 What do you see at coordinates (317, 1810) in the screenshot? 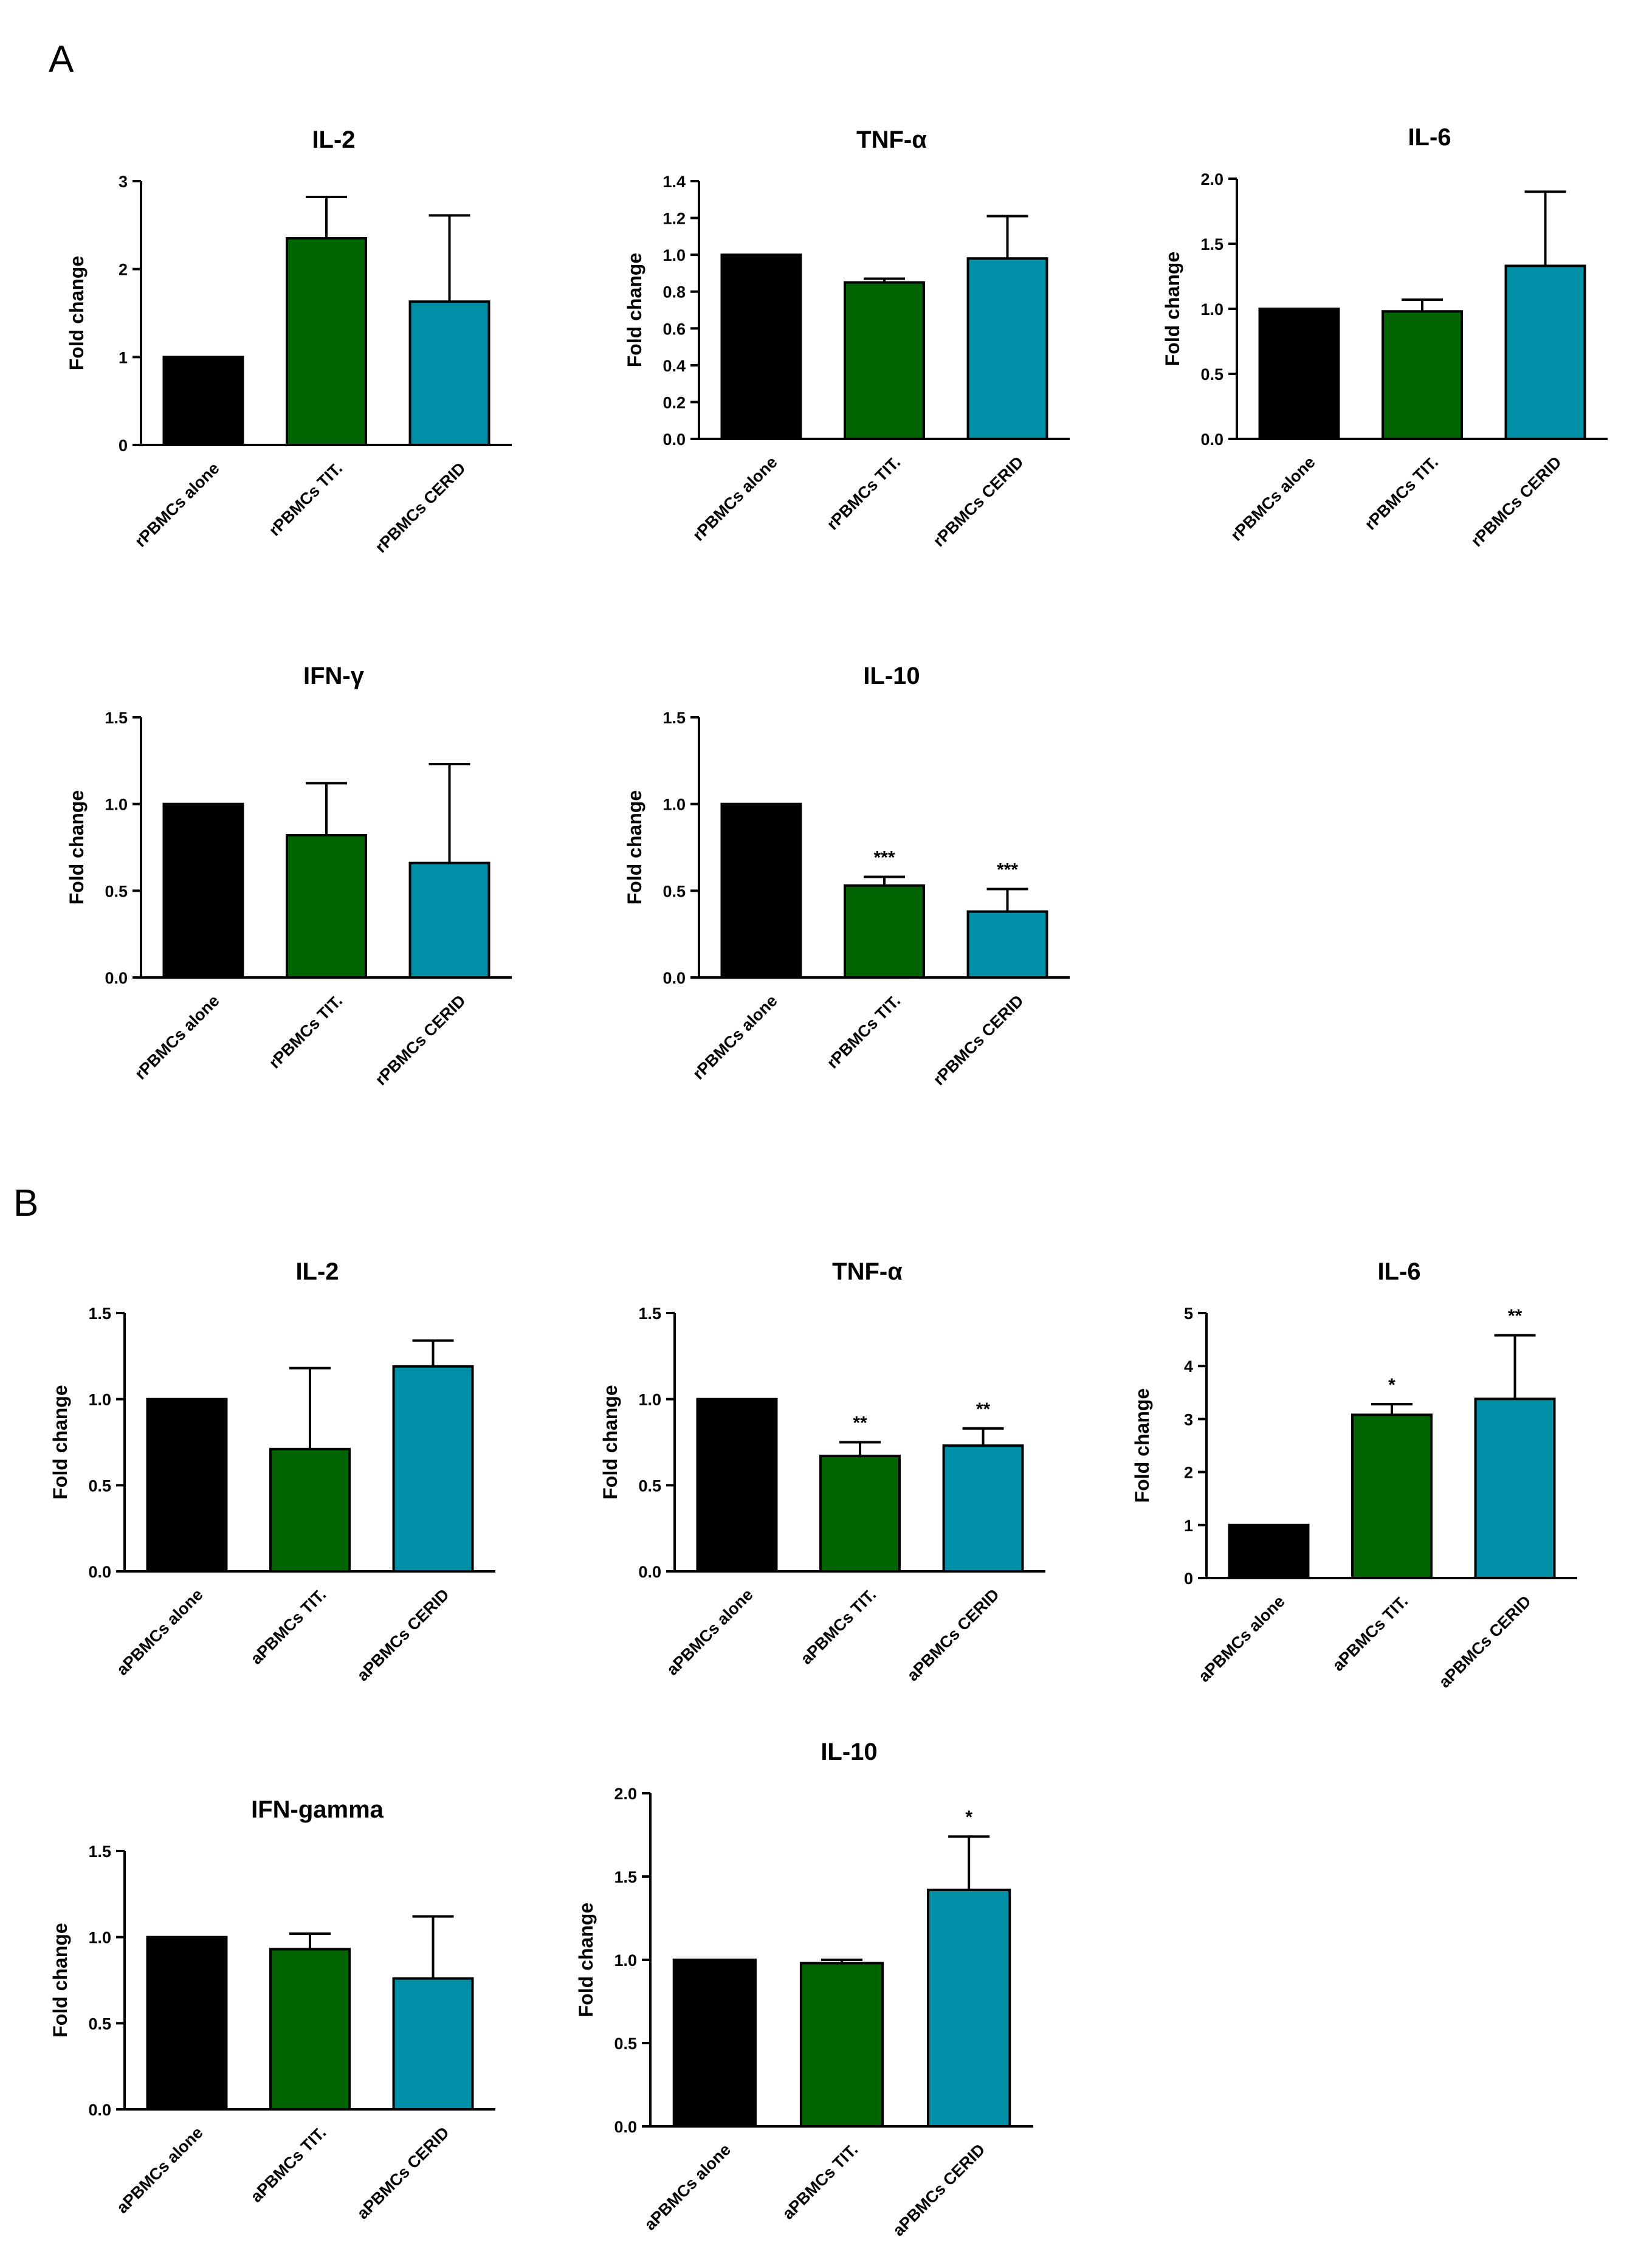
I see `chart-title: IFN-gamma` at bounding box center [317, 1810].